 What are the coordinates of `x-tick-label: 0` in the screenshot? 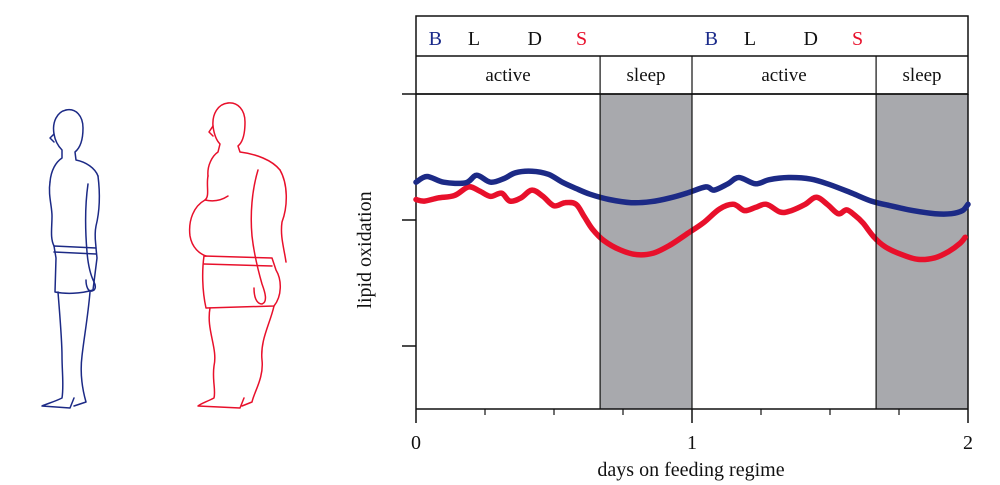 It's located at (416, 443).